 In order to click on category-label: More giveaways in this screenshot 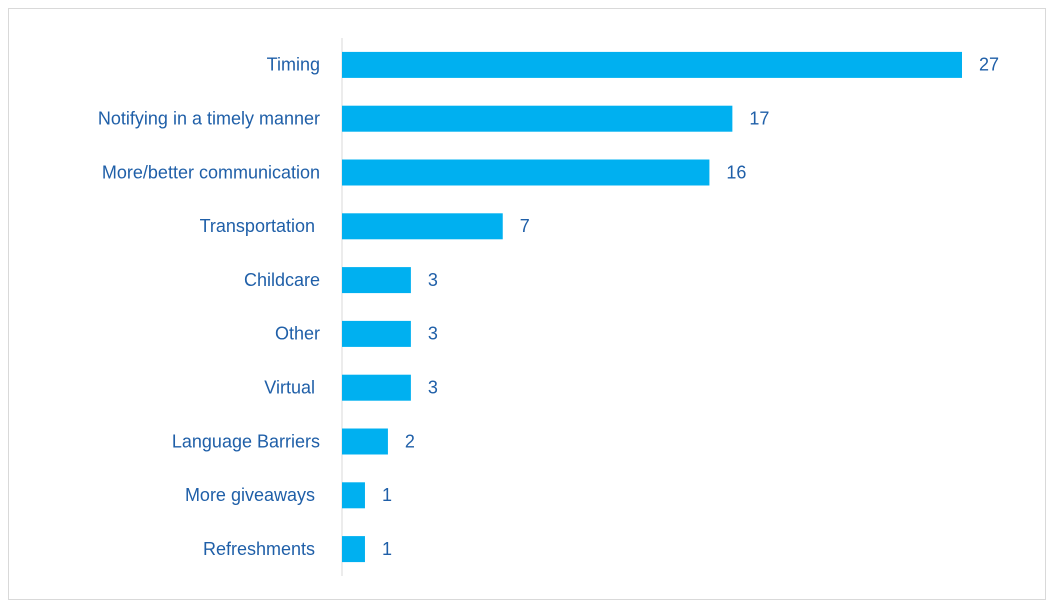, I will do `click(252, 495)`.